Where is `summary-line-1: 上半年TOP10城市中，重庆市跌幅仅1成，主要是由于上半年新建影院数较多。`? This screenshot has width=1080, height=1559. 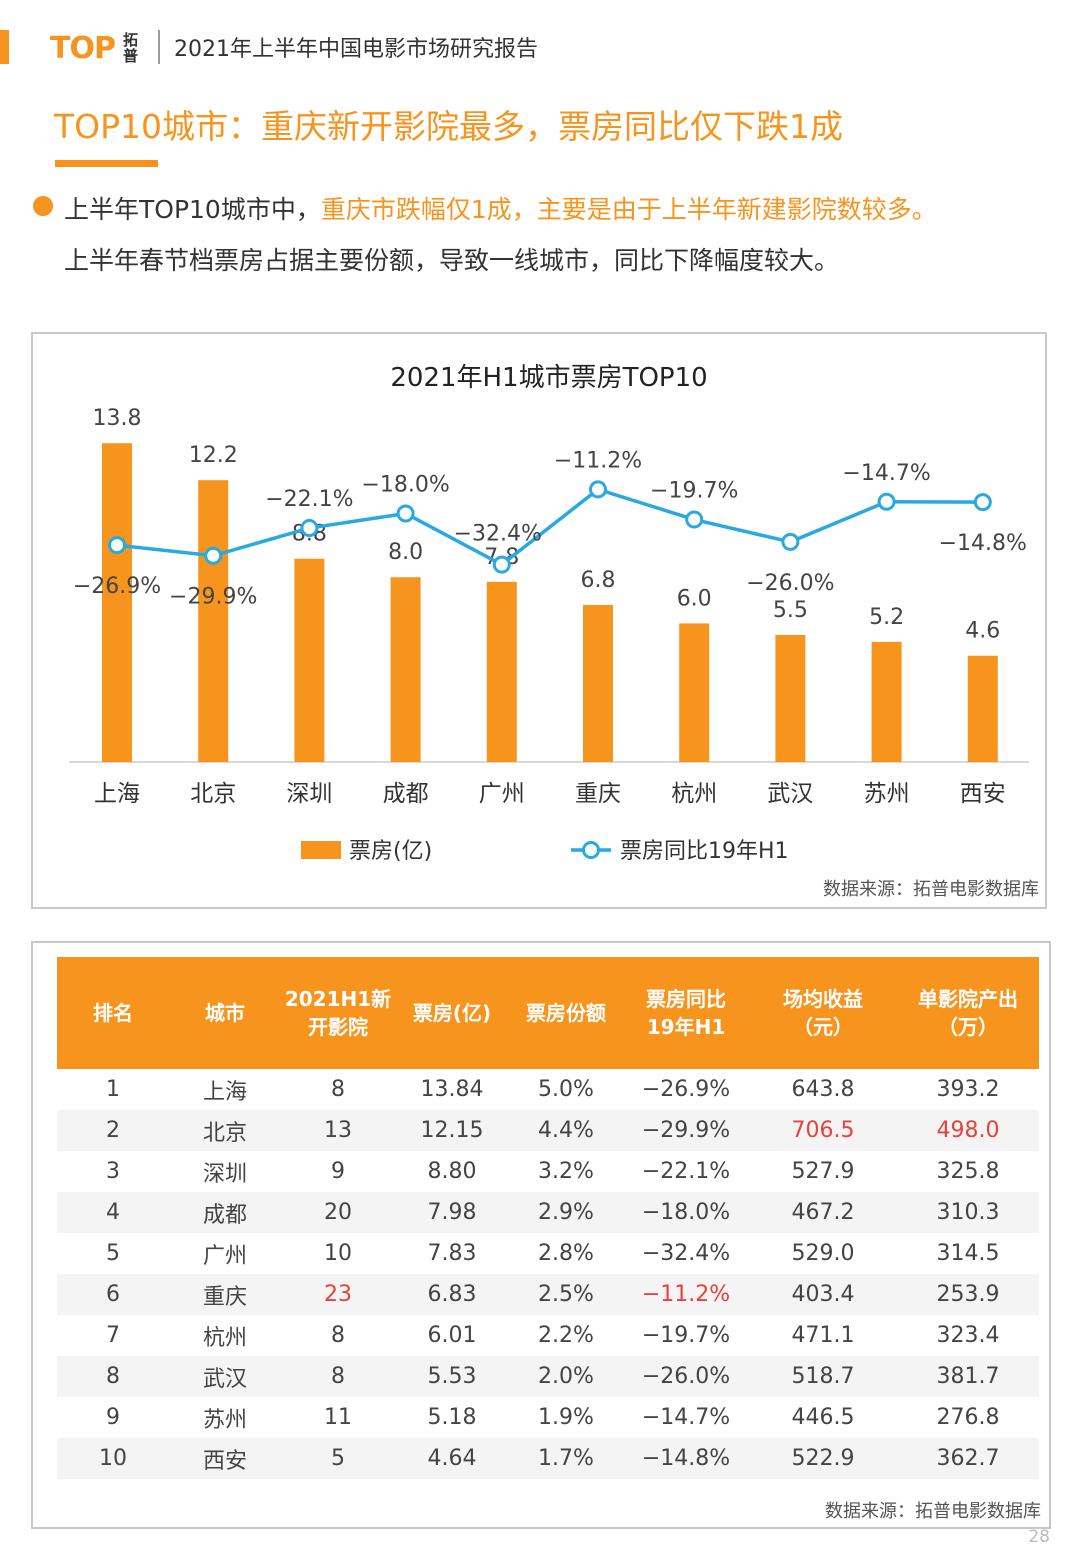
summary-line-1: 上半年TOP10城市中，重庆市跌幅仅1成，主要是由于上半年新建影院数较多。 is located at coordinates (500, 208).